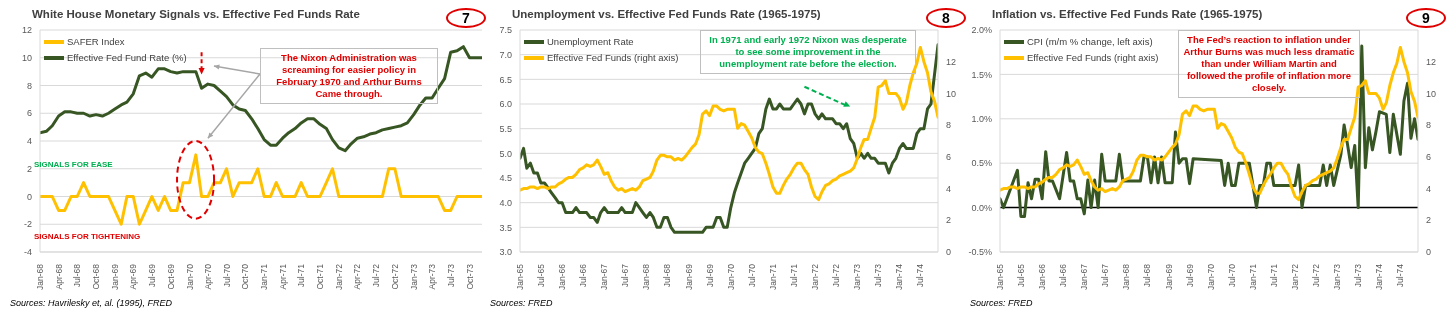 The width and height of the screenshot is (1456, 320). I want to click on y-tick-label: 6, so click(29, 113).